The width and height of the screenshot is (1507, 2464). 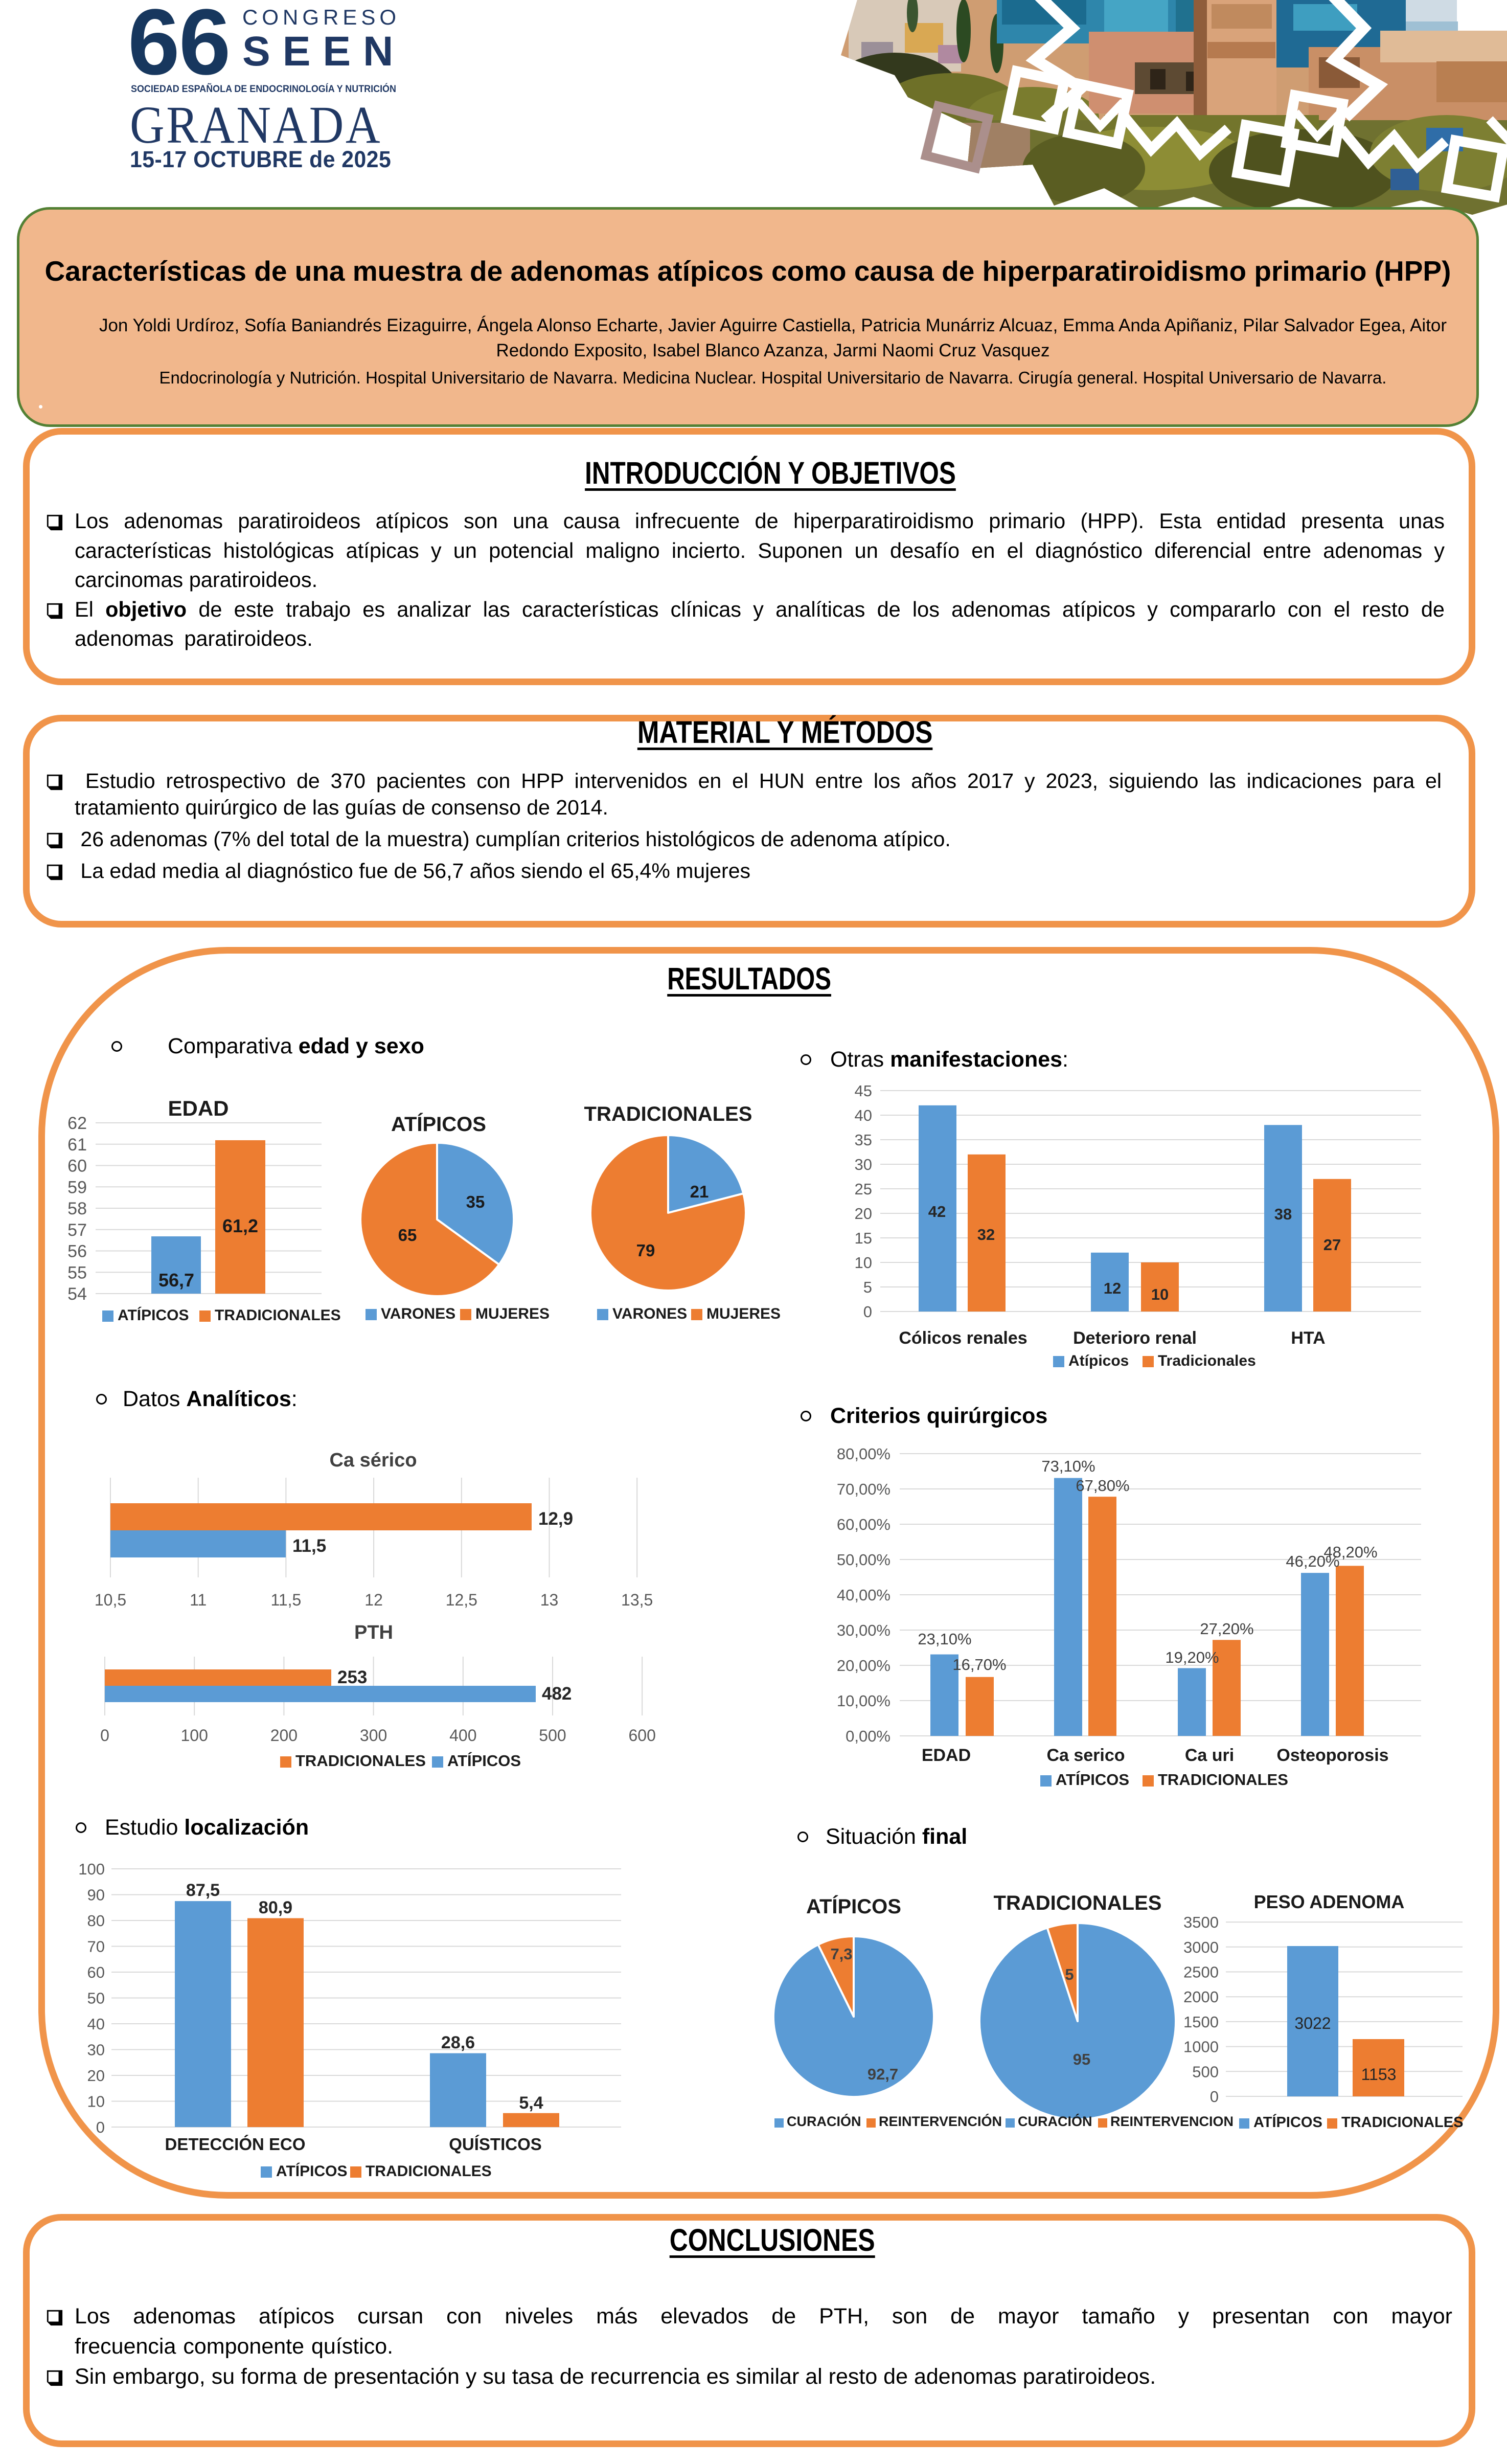 What do you see at coordinates (963, 1338) in the screenshot?
I see `svg-text: Cólicos renales` at bounding box center [963, 1338].